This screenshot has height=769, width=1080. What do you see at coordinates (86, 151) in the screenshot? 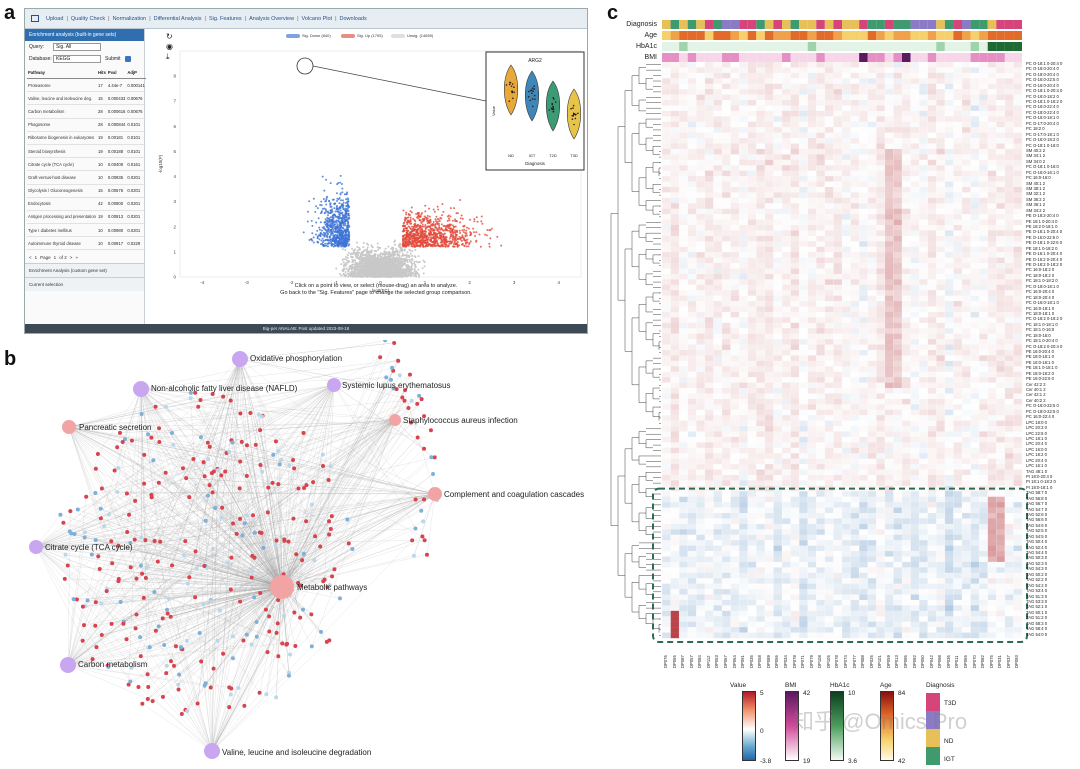
I see `pathway-row: Steroid biosynthesis 19 0.00188 0.0101` at bounding box center [86, 151].